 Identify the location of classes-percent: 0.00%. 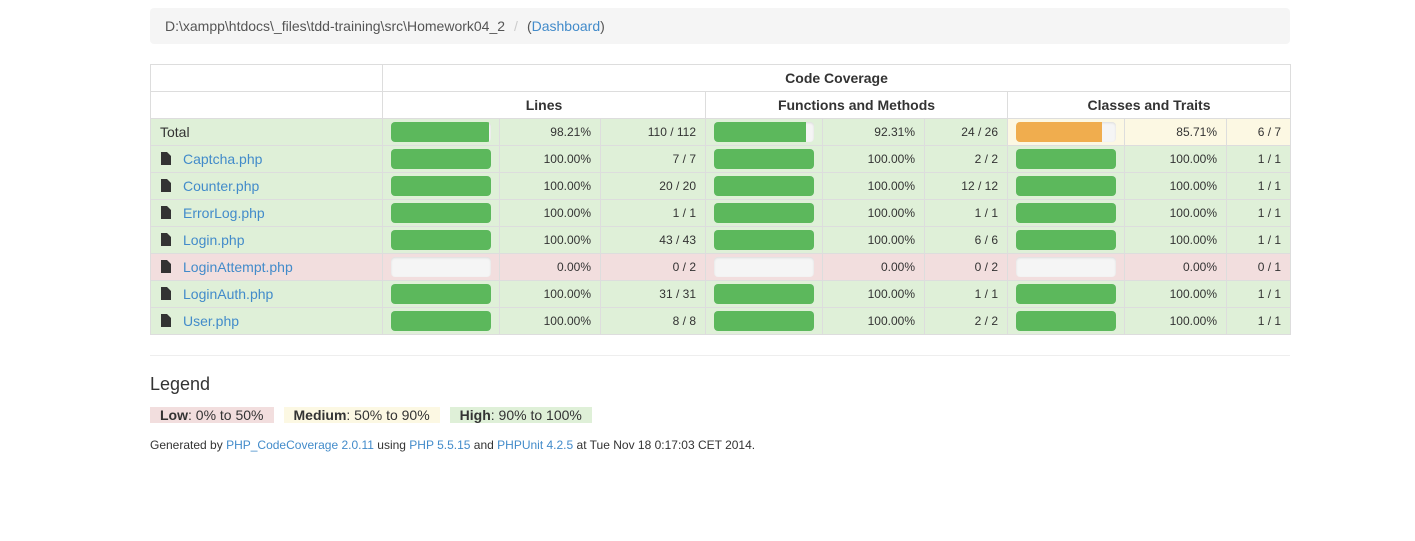
(1175, 267).